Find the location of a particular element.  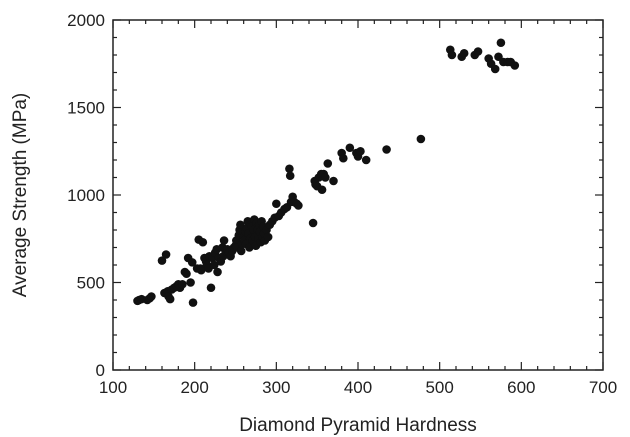

x-tick-label: 500 is located at coordinates (439, 387).